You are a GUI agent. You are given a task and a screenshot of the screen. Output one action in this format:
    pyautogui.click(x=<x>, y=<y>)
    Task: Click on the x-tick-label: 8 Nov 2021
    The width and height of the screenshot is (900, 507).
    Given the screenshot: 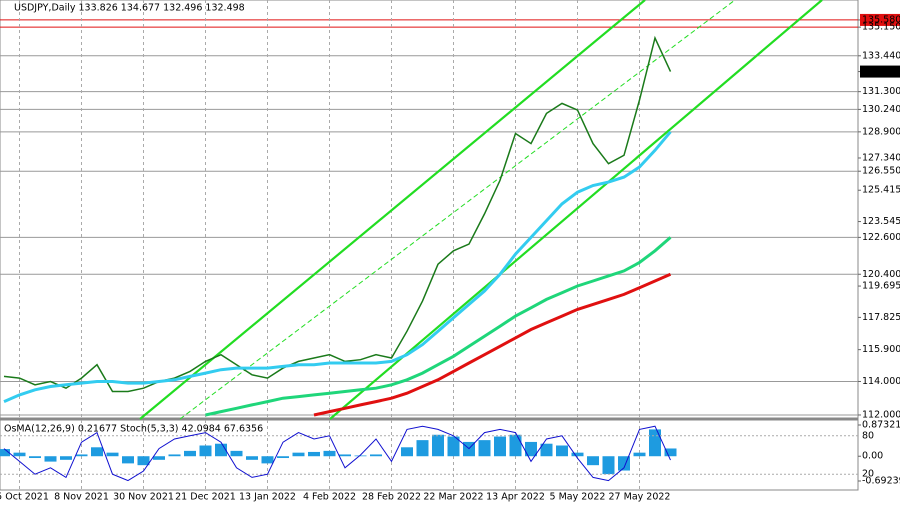 What is the action you would take?
    pyautogui.click(x=81, y=497)
    